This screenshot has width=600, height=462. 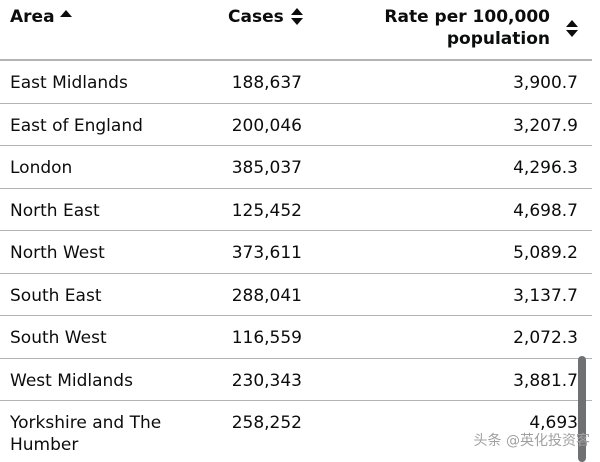 I want to click on cell-area-line1: Yorkshire and The, so click(x=86, y=423).